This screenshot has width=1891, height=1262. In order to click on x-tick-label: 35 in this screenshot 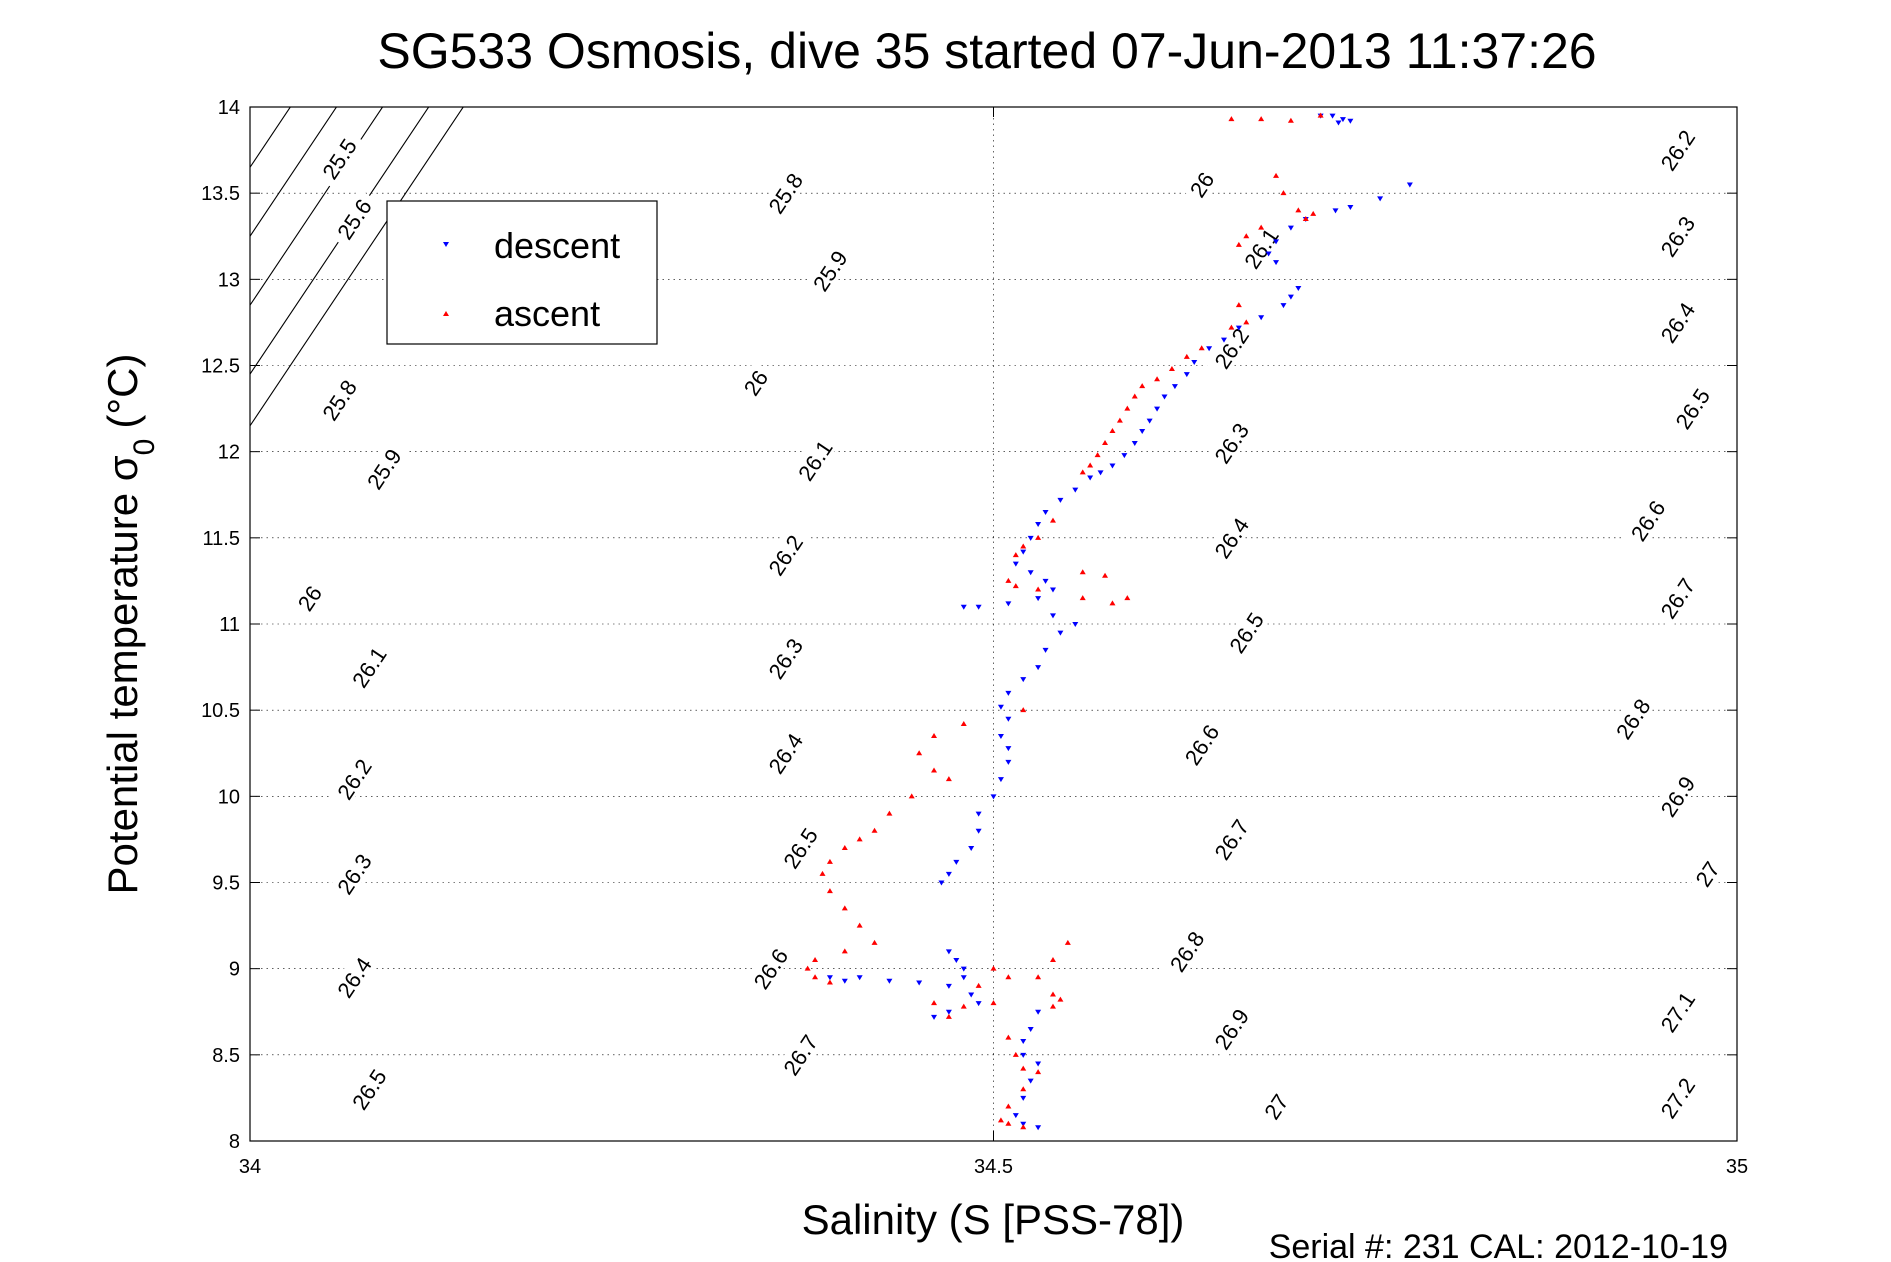, I will do `click(1737, 1167)`.